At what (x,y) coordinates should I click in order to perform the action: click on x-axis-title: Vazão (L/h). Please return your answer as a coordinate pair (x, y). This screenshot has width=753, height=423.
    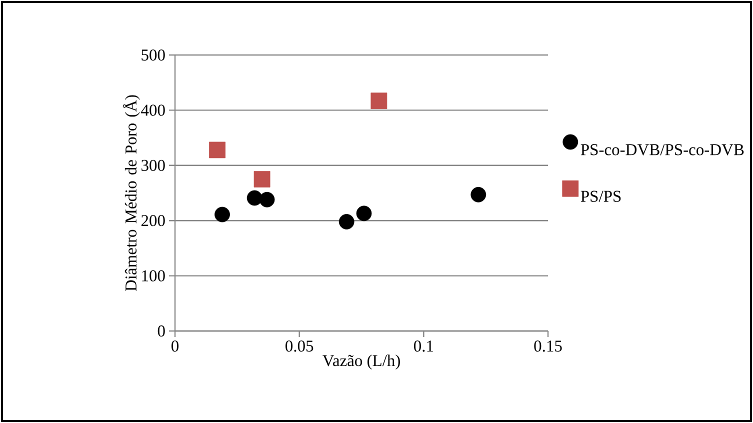
    Looking at the image, I should click on (361, 362).